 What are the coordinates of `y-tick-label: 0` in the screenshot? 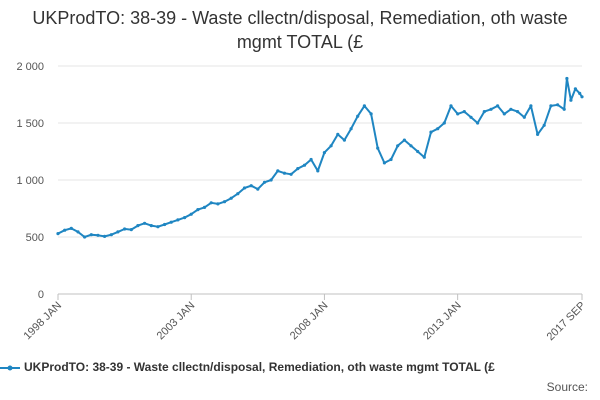 It's located at (41, 295).